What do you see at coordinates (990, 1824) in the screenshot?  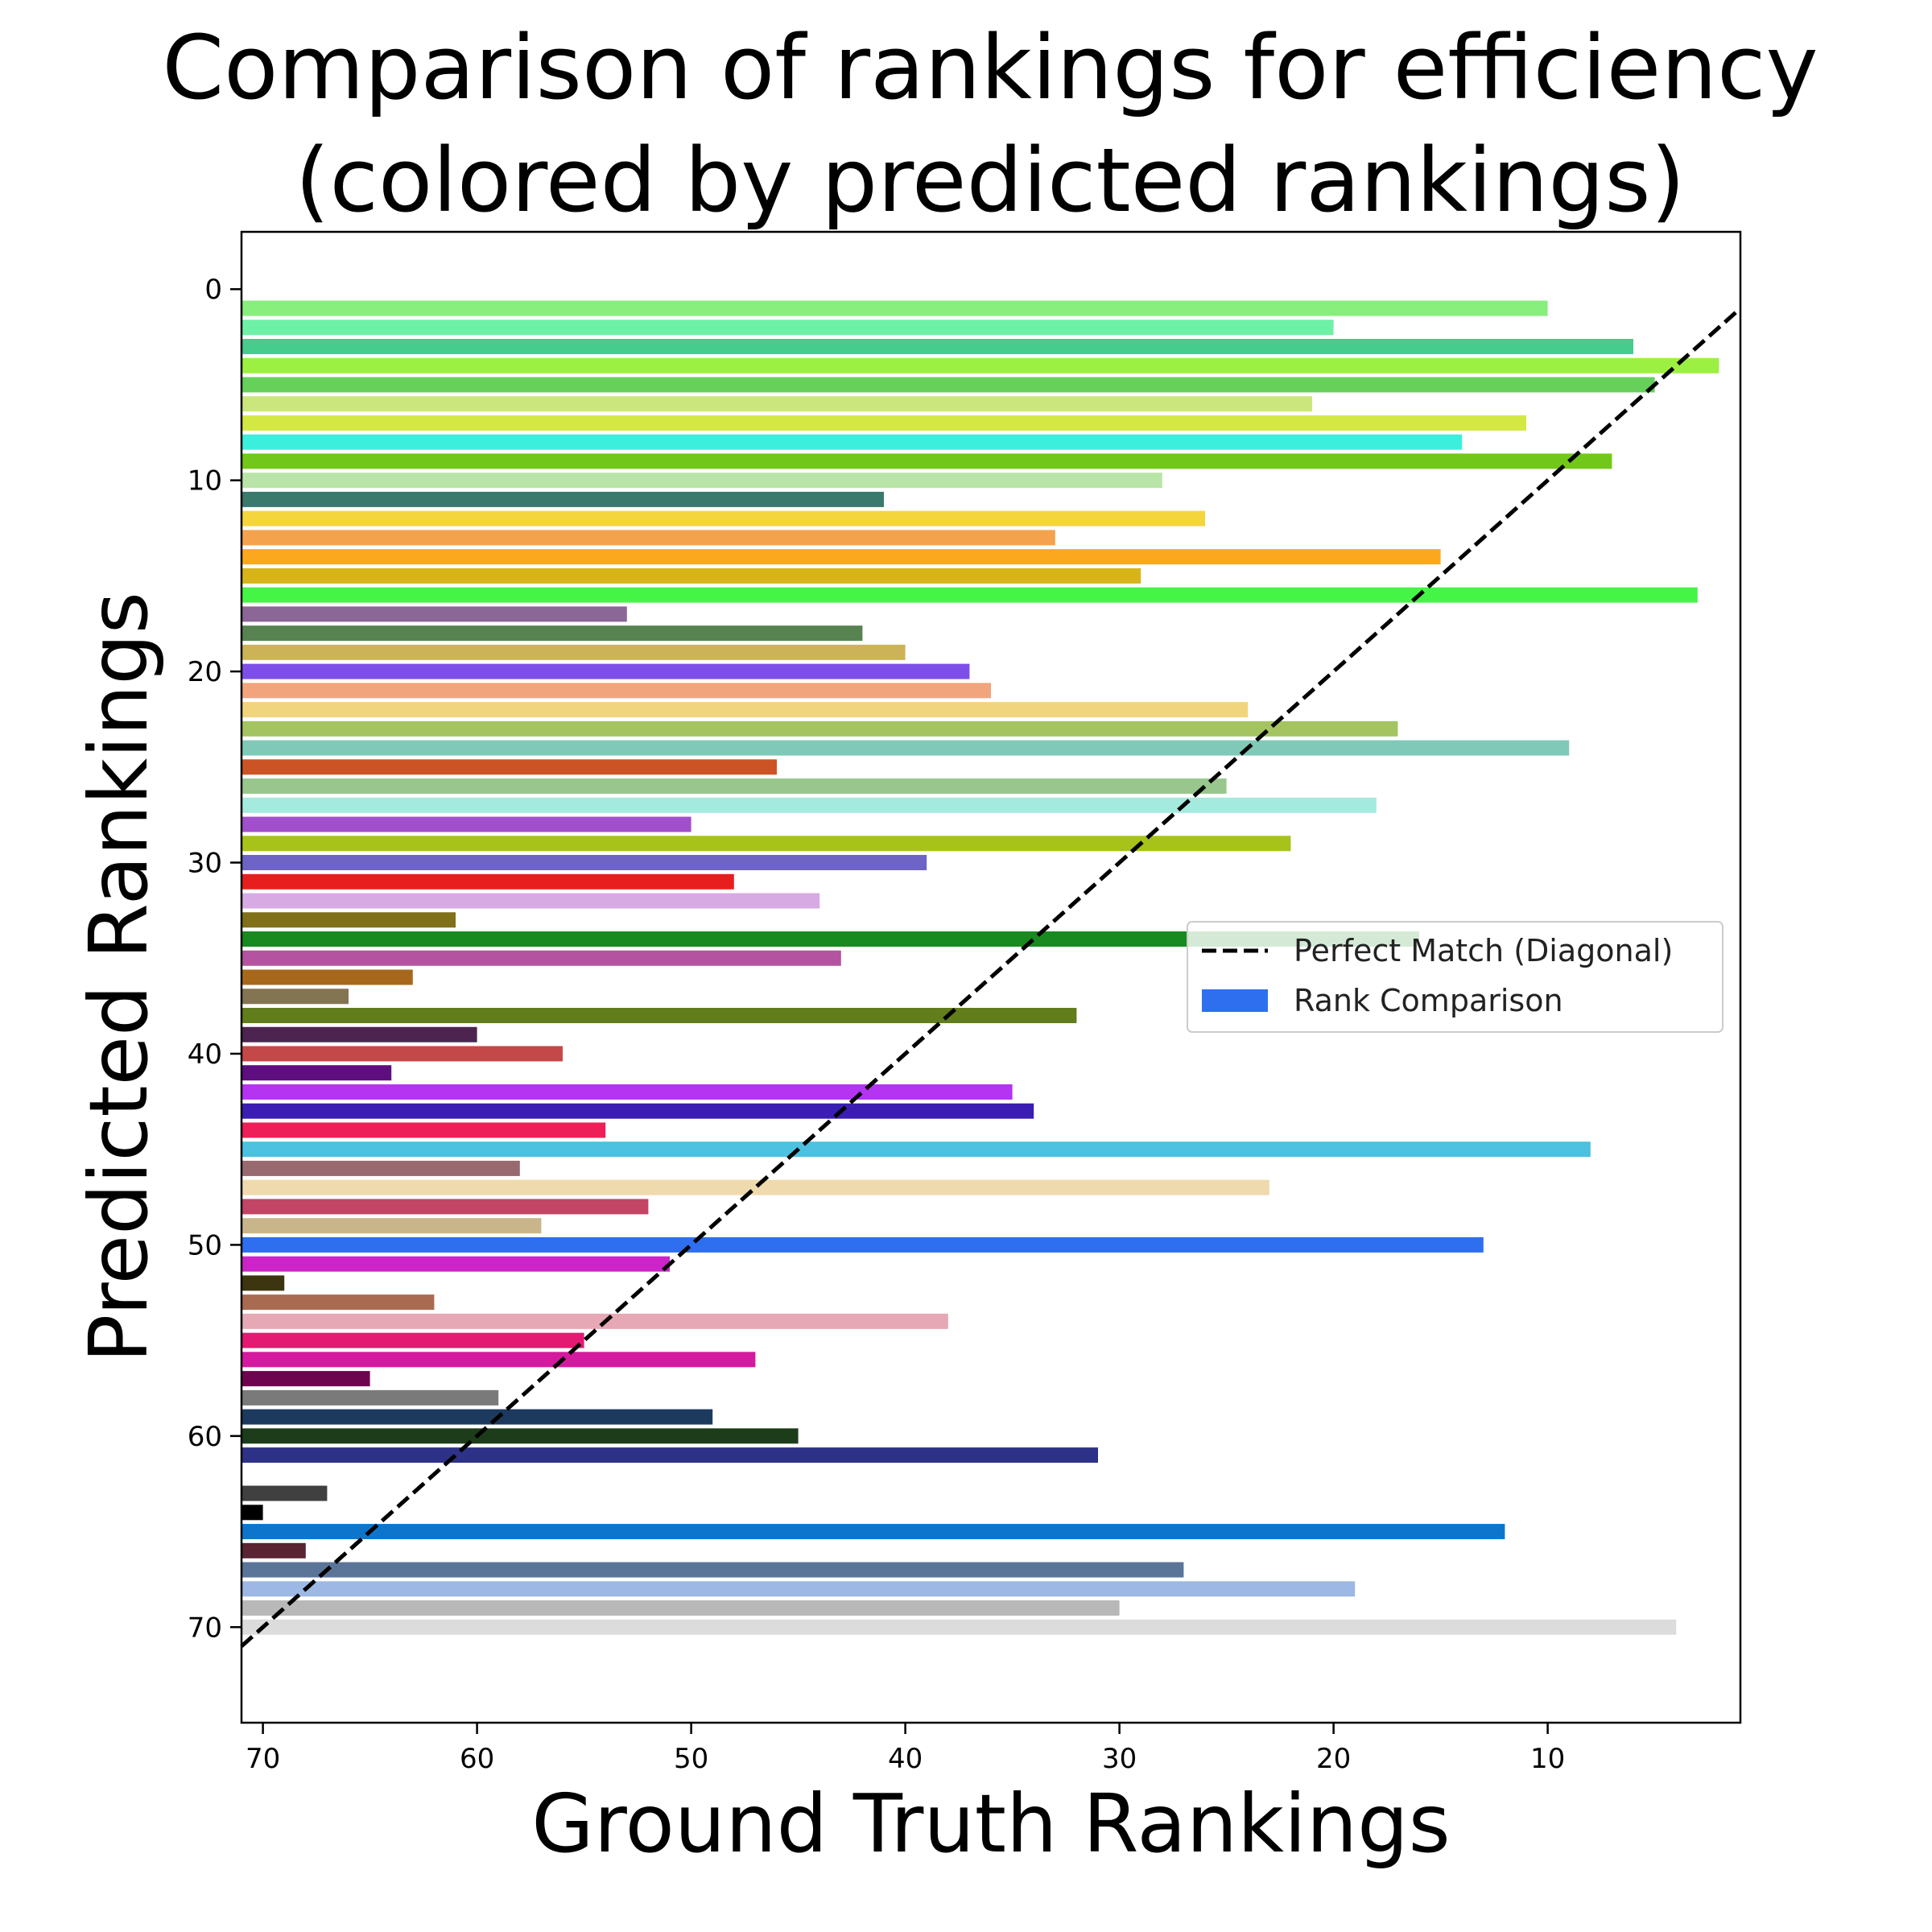 I see `x-axis-label: Ground Truth Rankings` at bounding box center [990, 1824].